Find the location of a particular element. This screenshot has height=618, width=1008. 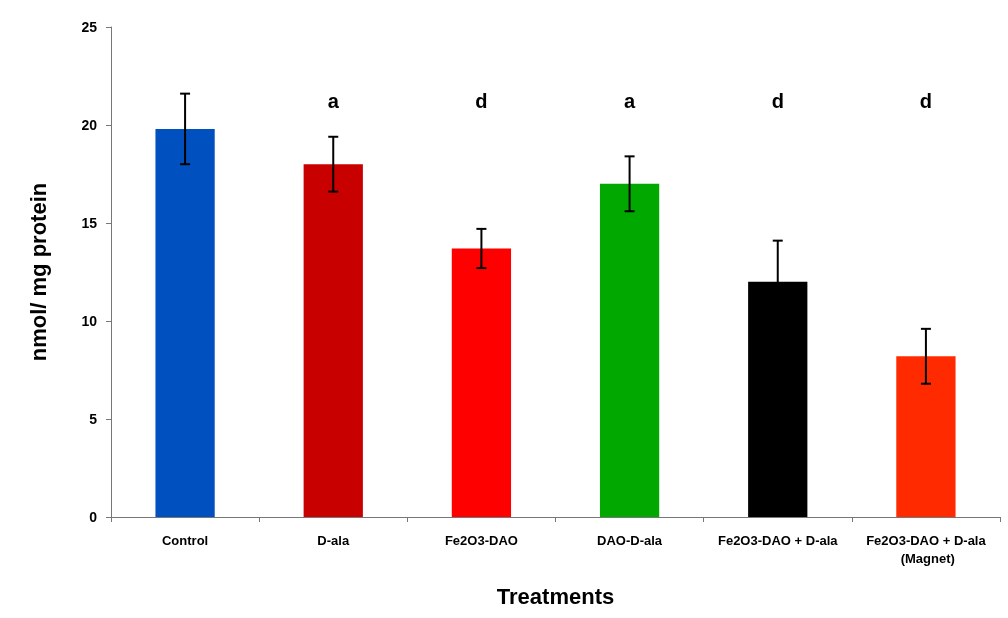

x-tick-label: Fe2O3-DAO is located at coordinates (481, 540).